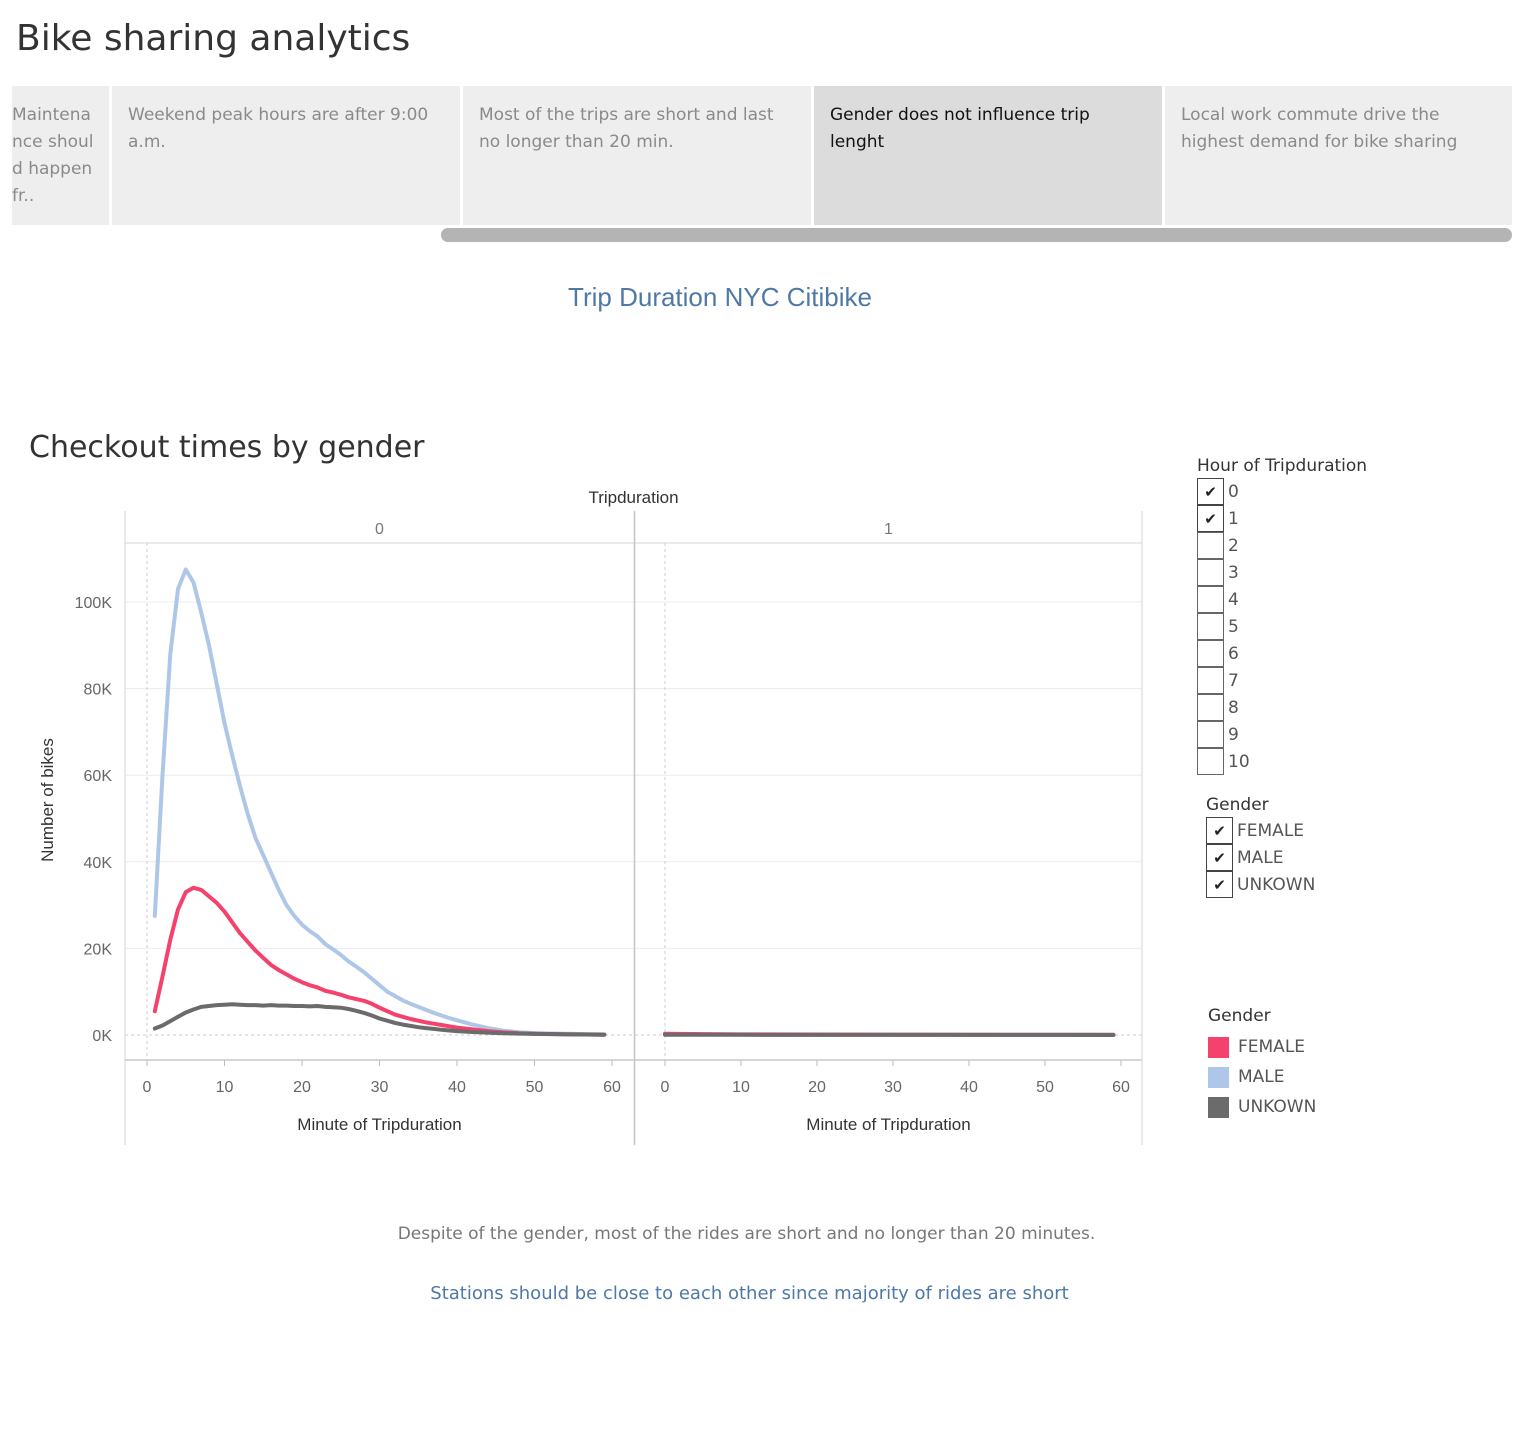 The height and width of the screenshot is (1445, 1523). Describe the element at coordinates (1282, 599) in the screenshot. I see `hour-filter-option-4: 4` at that location.